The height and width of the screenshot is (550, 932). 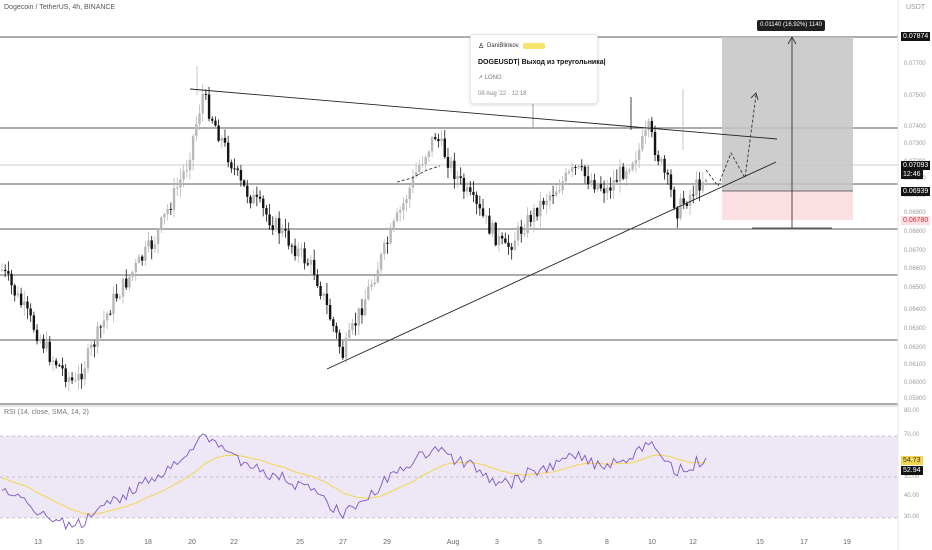 What do you see at coordinates (503, 46) in the screenshot?
I see `idea-author: DaniBlinkov` at bounding box center [503, 46].